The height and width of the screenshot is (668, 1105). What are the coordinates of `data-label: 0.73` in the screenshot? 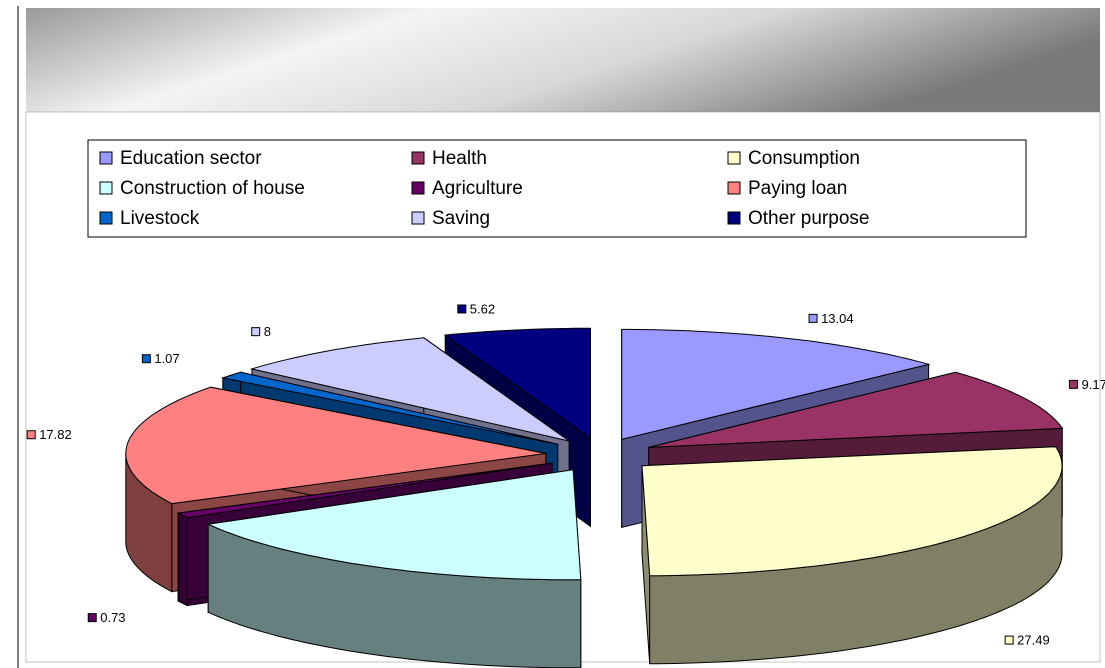 It's located at (112, 617).